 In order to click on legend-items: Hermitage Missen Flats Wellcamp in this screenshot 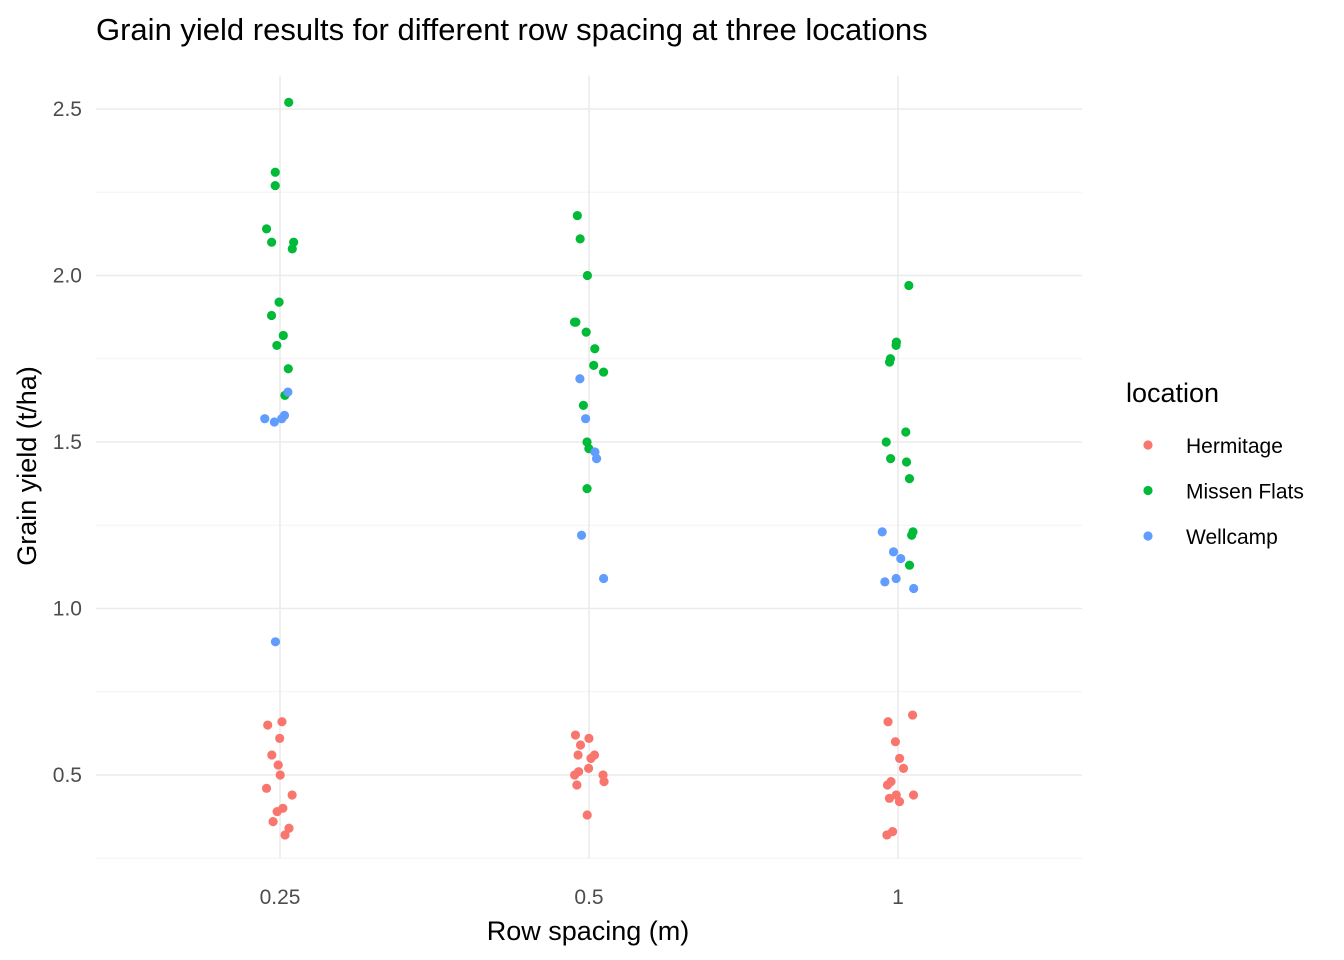, I will do `click(1223, 492)`.